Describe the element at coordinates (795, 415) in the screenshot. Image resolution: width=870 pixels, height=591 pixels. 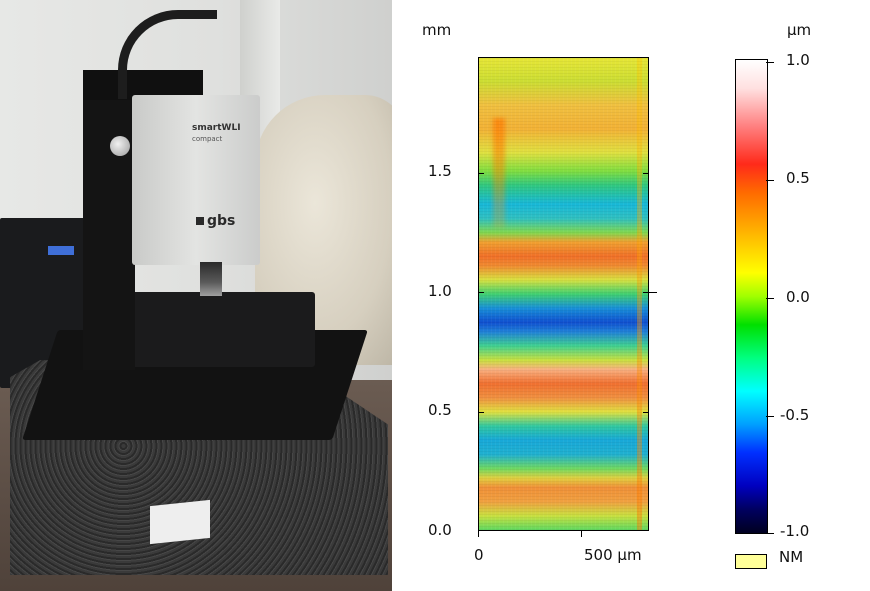
I see `colorbar-tick-label: -0.5` at that location.